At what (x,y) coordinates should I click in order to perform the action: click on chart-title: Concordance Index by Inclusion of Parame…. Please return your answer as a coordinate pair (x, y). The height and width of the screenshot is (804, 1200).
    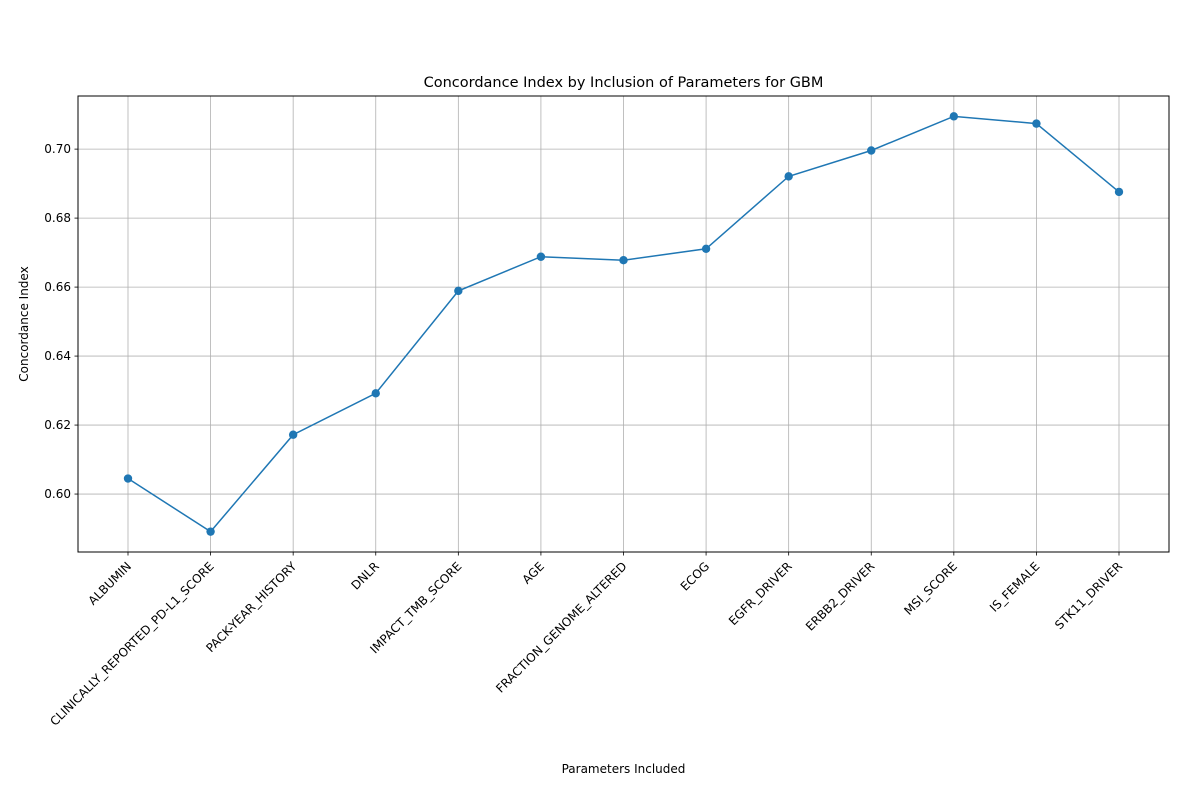
    Looking at the image, I should click on (624, 83).